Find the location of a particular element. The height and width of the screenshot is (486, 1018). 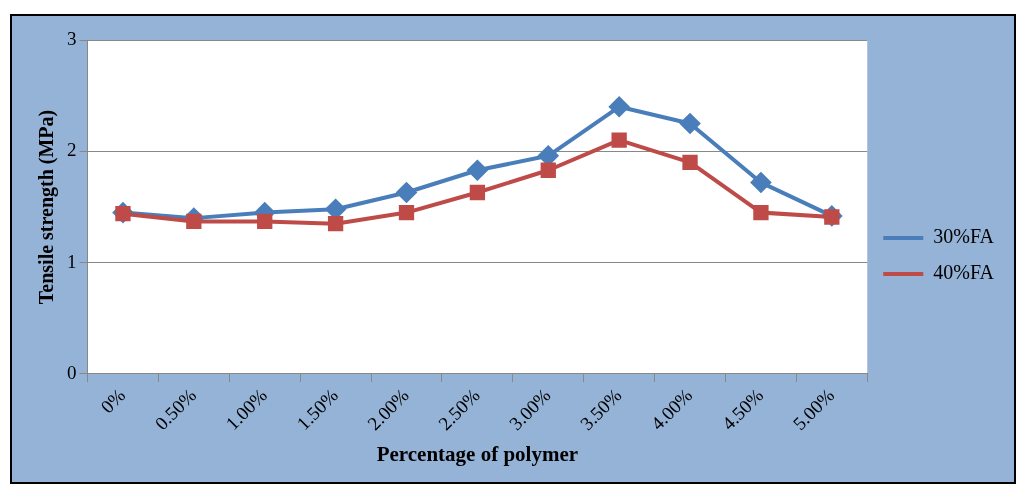

legend-label: 40%FA is located at coordinates (964, 272).